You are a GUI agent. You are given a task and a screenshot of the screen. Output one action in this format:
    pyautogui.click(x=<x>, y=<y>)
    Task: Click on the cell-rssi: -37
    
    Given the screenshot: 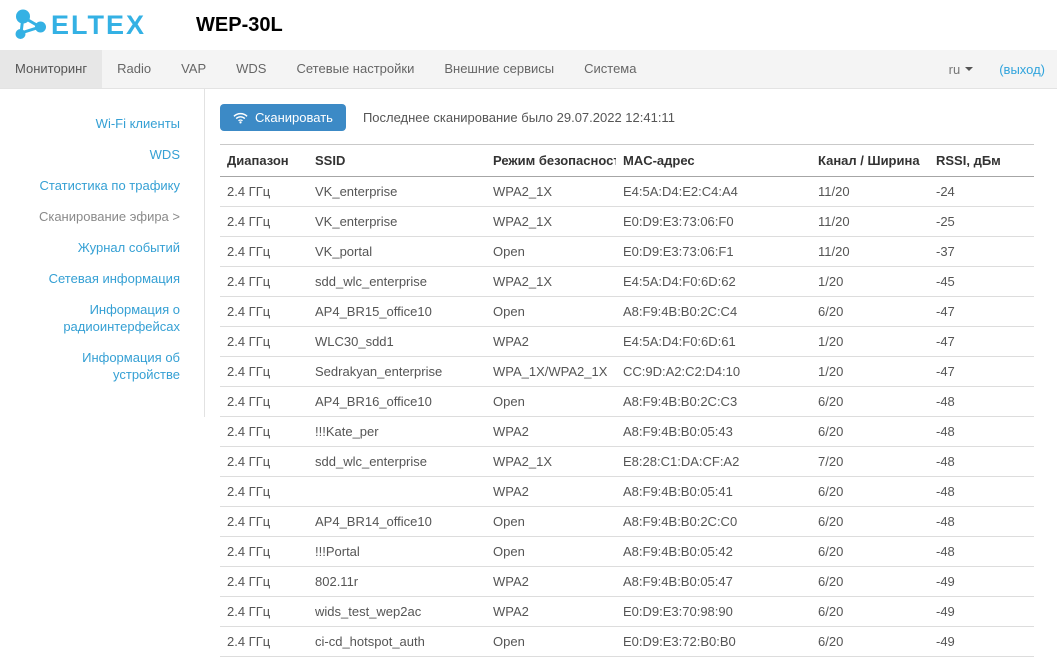 What is the action you would take?
    pyautogui.click(x=981, y=251)
    